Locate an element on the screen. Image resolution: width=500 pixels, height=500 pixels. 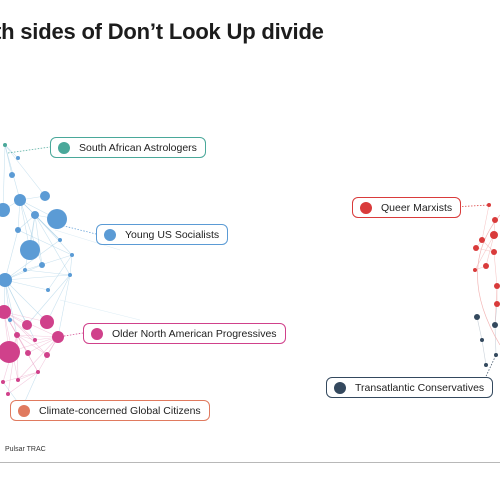
source-note: Pulsar TRAC is located at coordinates (25, 449).